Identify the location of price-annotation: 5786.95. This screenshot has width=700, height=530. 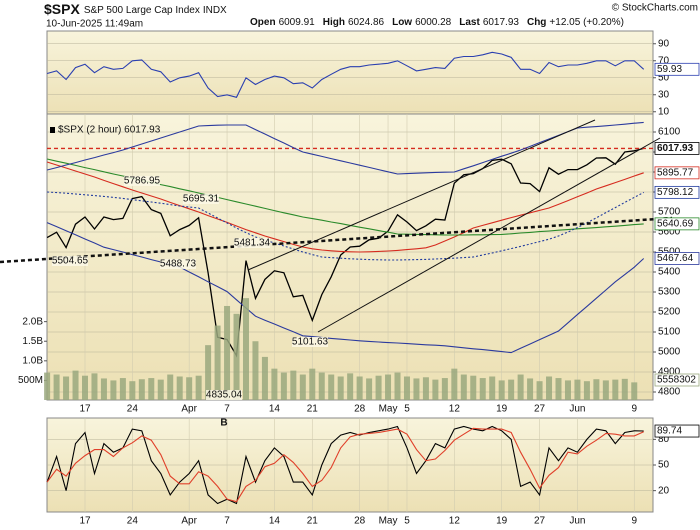
(142, 181).